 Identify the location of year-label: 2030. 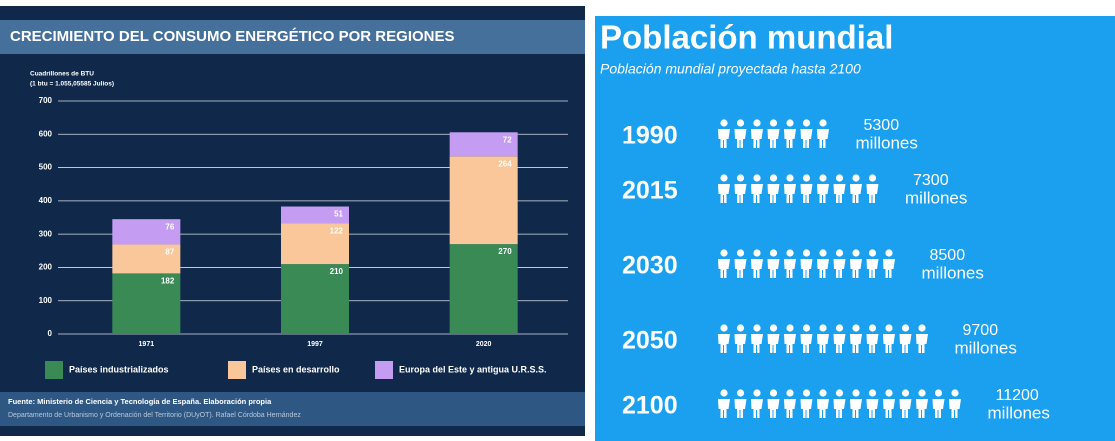
(650, 266).